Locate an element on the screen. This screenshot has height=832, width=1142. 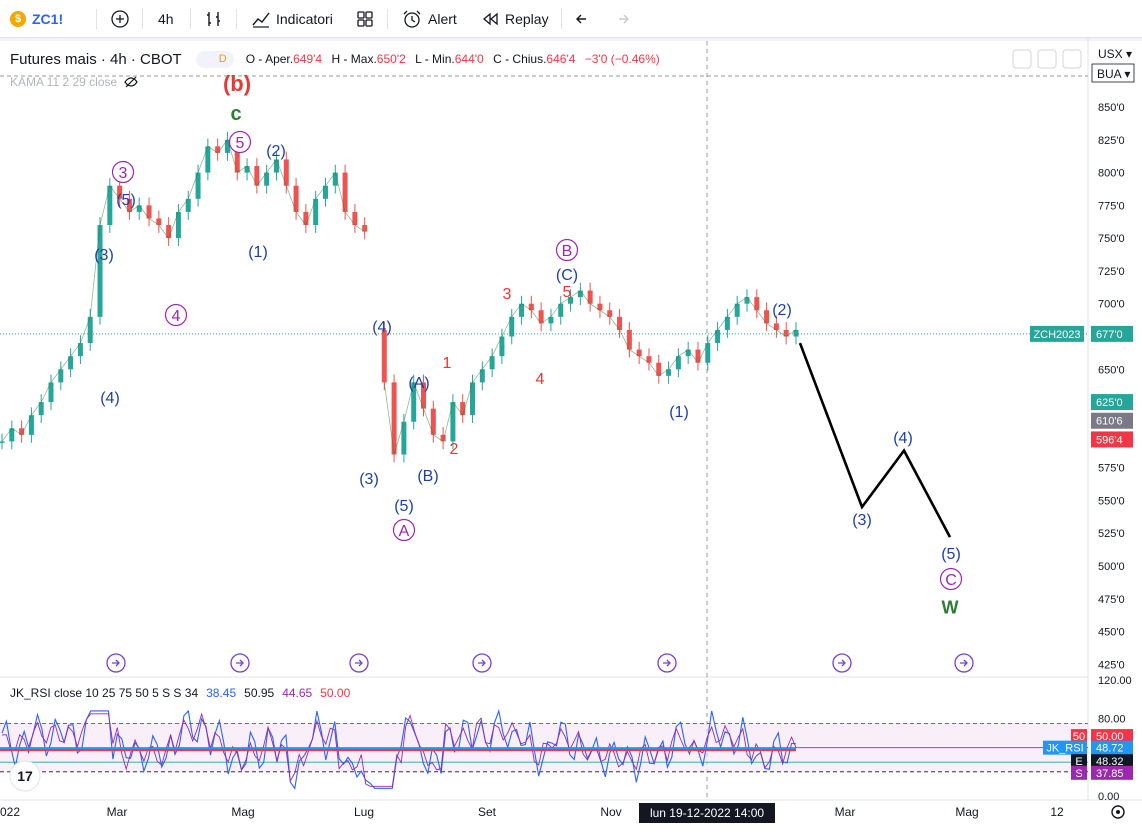
settings-button is located at coordinates (1118, 812).